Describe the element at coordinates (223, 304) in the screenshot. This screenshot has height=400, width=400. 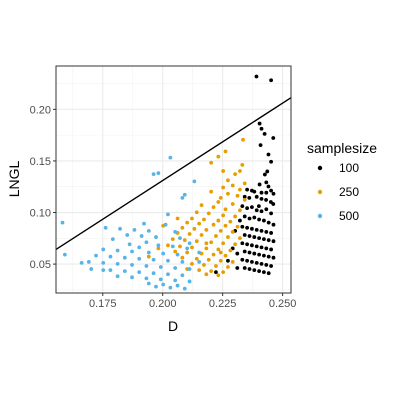
I see `x-tick-label: 0.225` at that location.